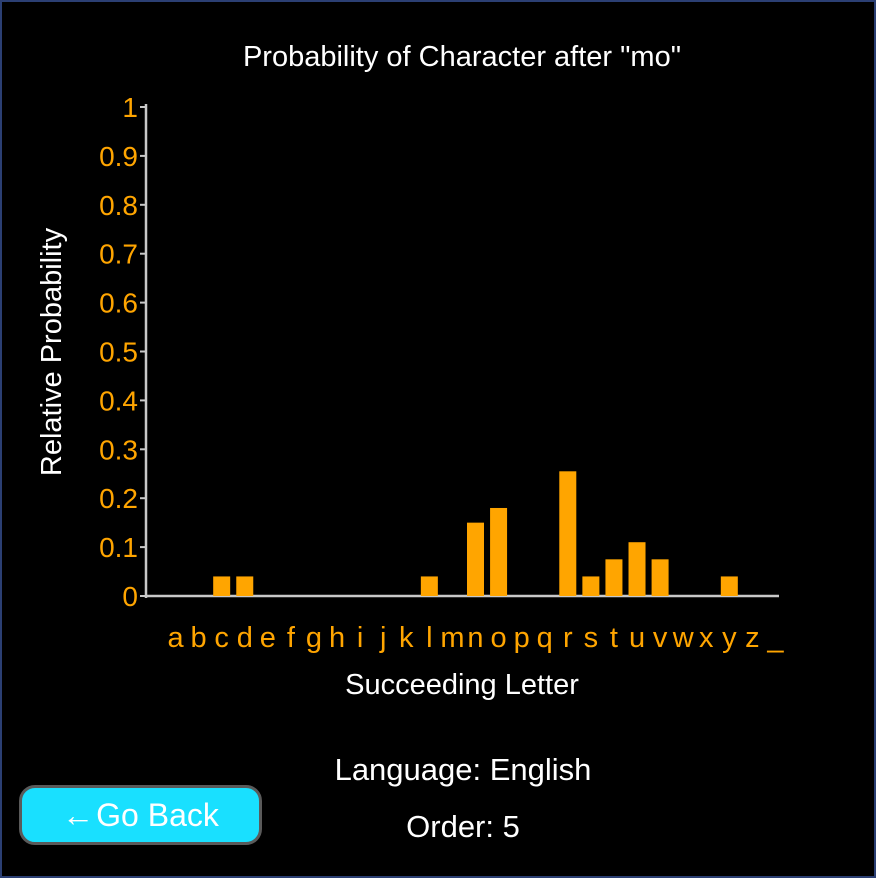 The height and width of the screenshot is (878, 876). I want to click on x-tick-label: m, so click(452, 638).